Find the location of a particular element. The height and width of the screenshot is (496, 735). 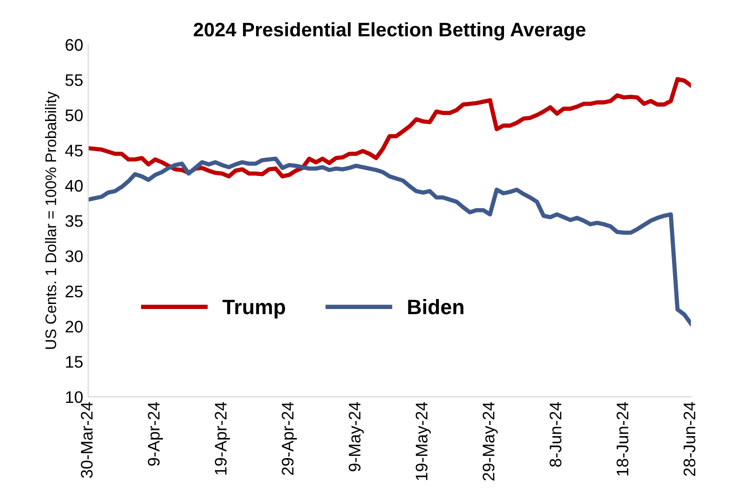

x-tick-label: 8-Jun-24 is located at coordinates (556, 434).